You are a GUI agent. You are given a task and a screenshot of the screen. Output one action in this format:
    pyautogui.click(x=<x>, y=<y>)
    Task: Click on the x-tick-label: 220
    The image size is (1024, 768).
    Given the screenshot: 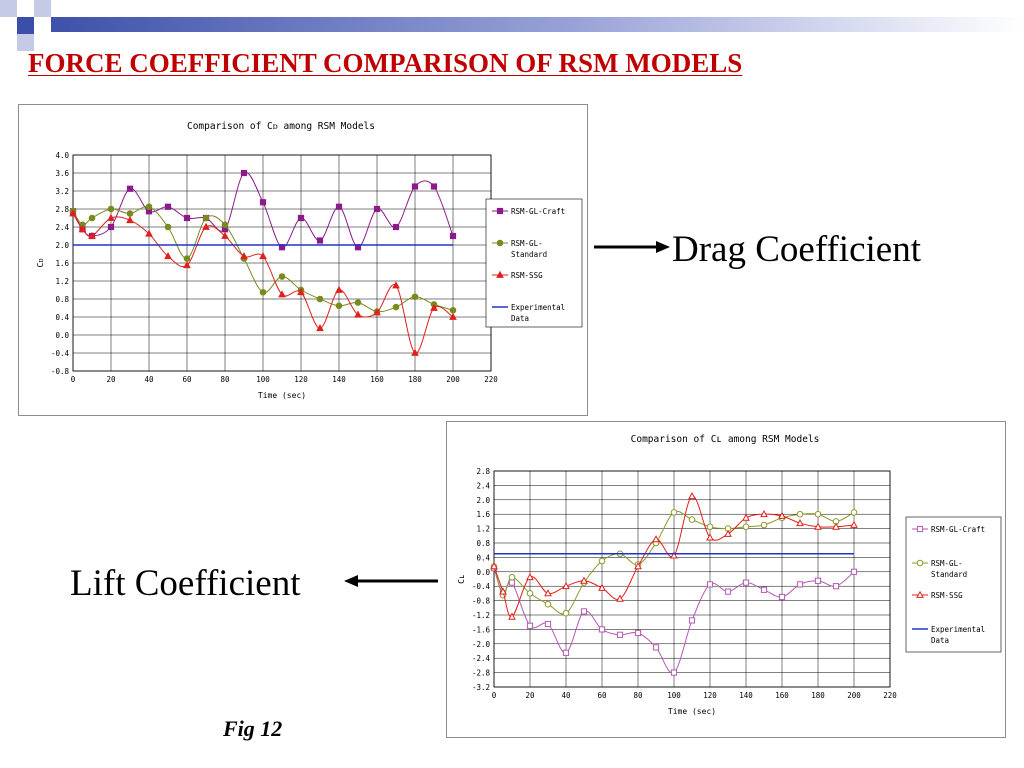 What is the action you would take?
    pyautogui.click(x=890, y=695)
    